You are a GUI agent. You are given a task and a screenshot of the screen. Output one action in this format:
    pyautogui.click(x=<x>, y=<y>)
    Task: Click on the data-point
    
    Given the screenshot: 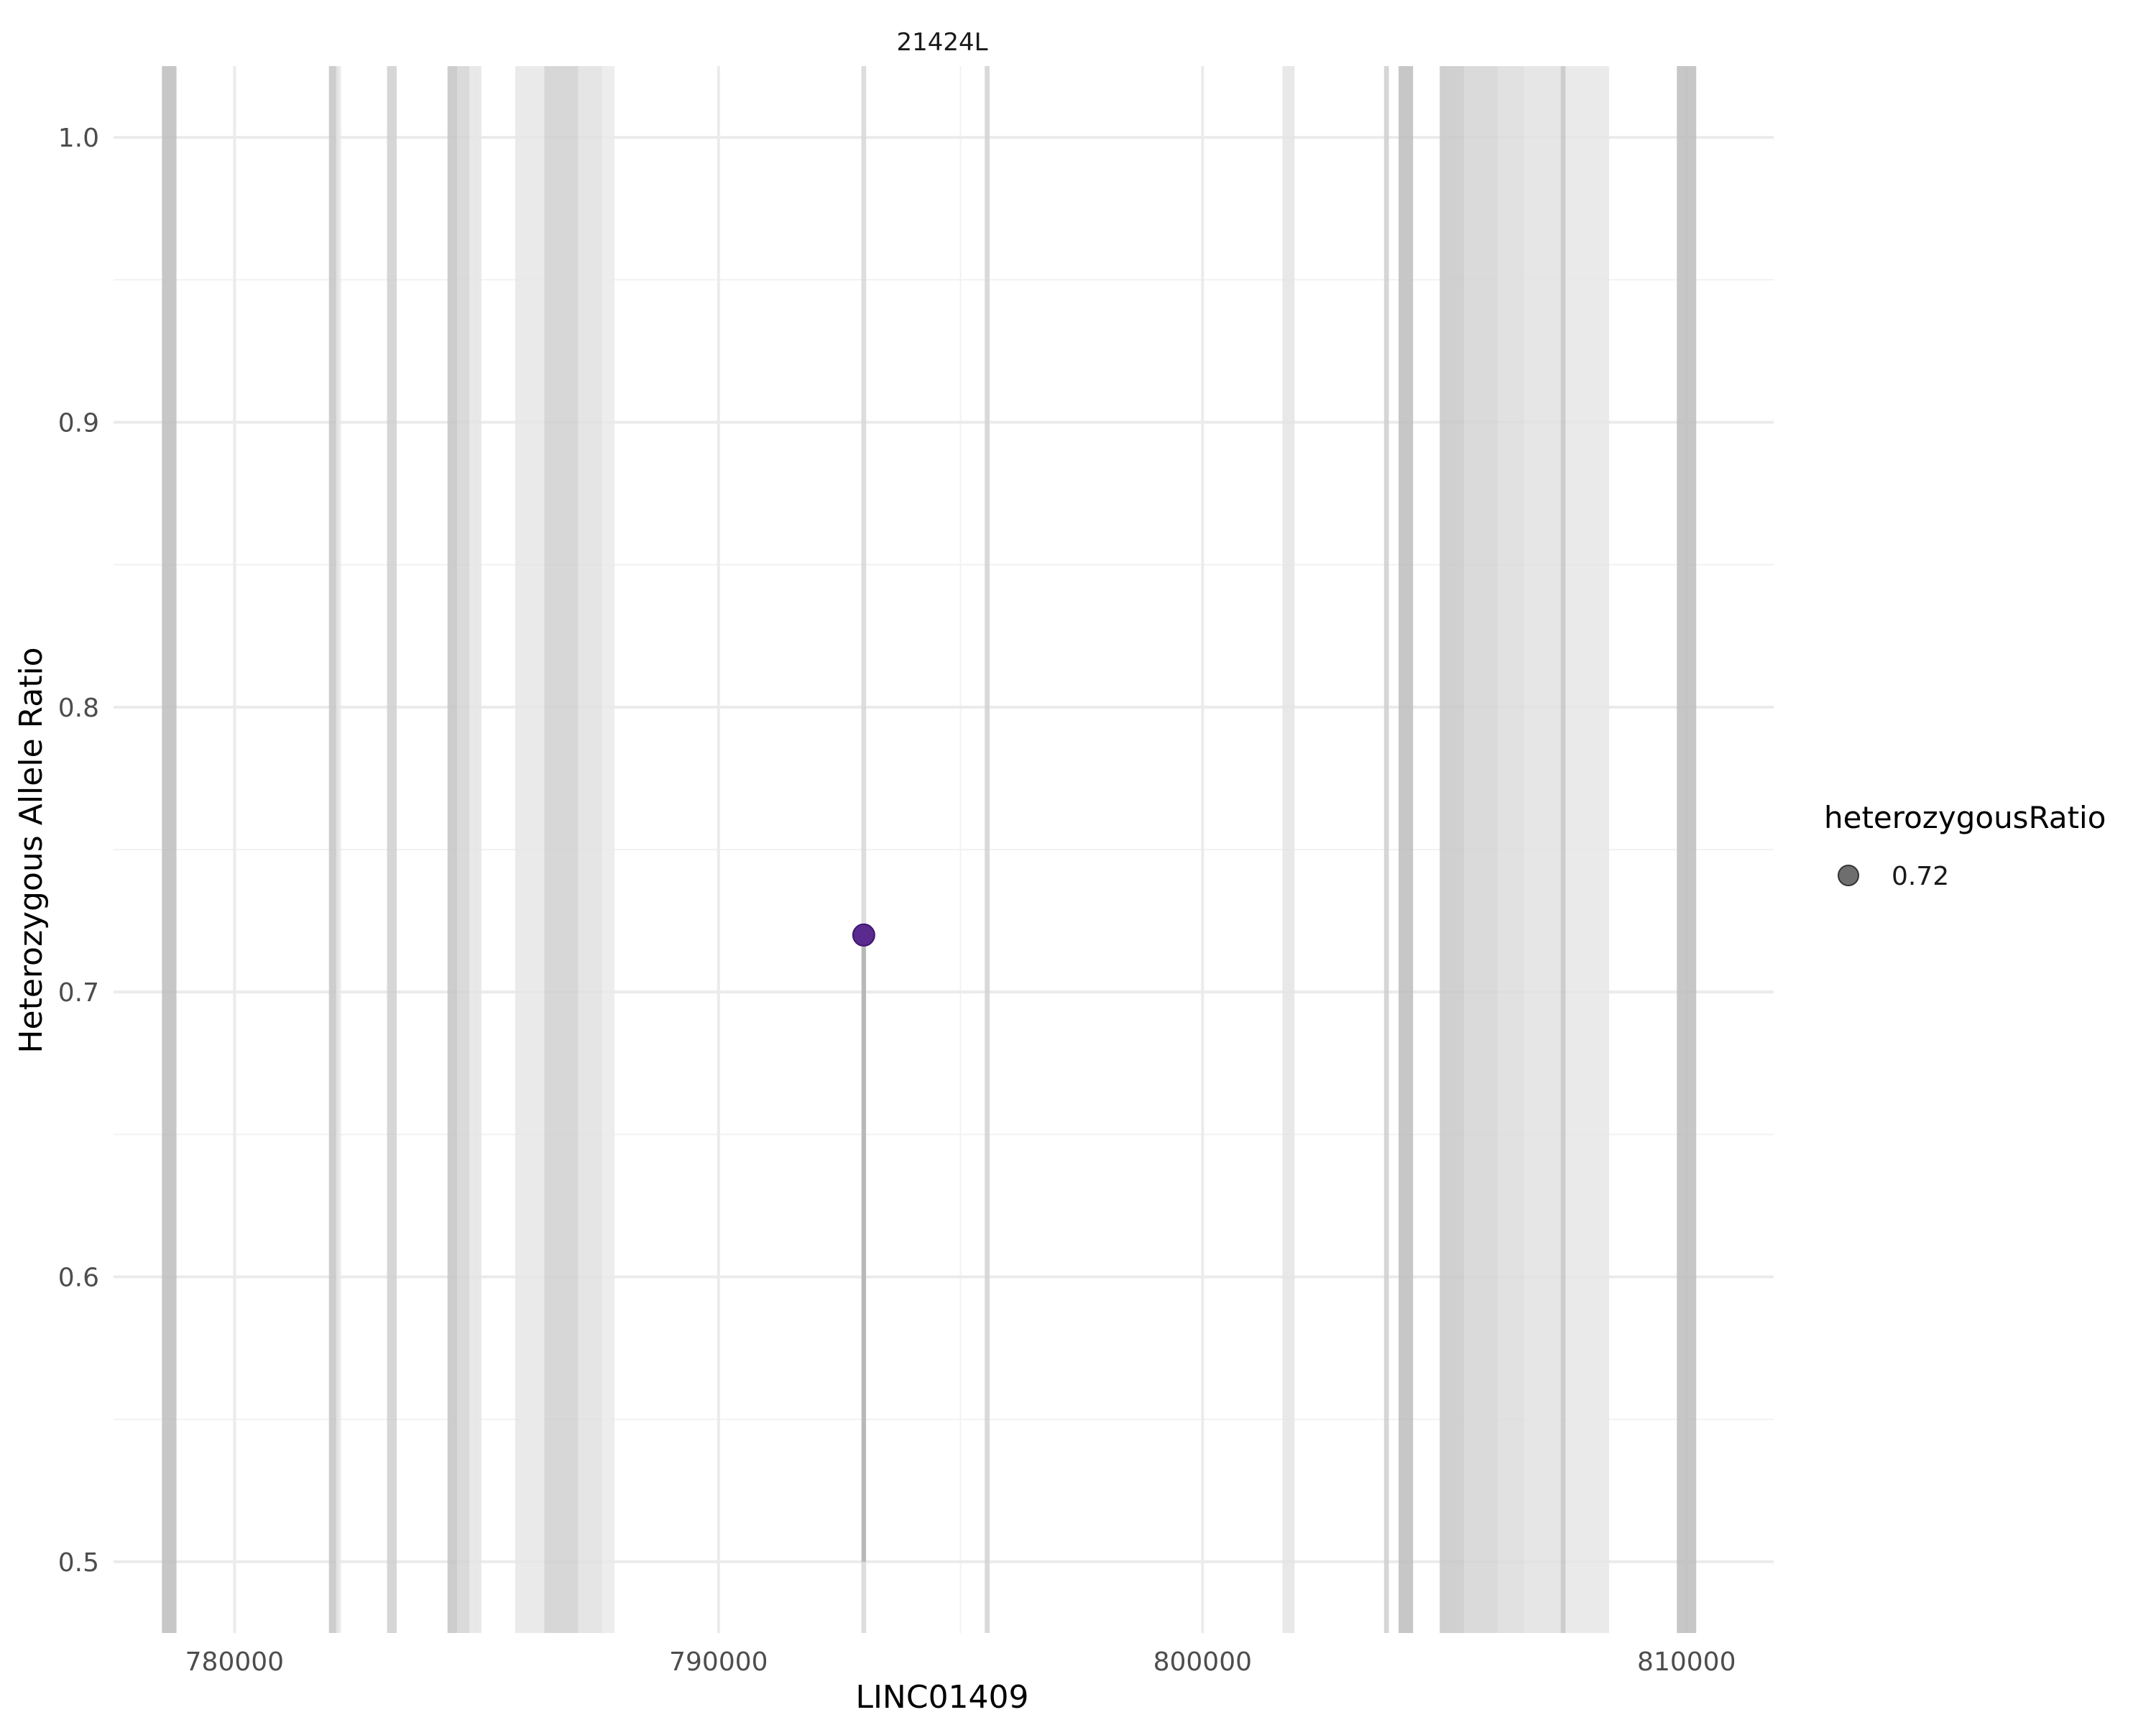 What is the action you would take?
    pyautogui.click(x=864, y=935)
    